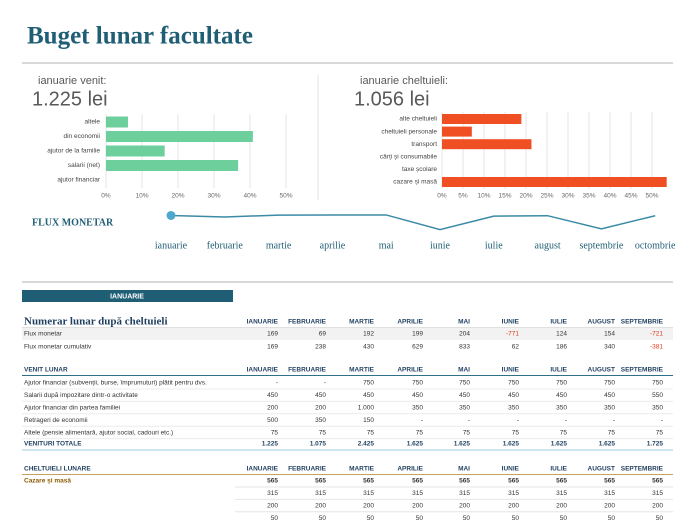 Image resolution: width=675 pixels, height=520 pixels. What do you see at coordinates (272, 334) in the screenshot?
I see `cell: 169` at bounding box center [272, 334].